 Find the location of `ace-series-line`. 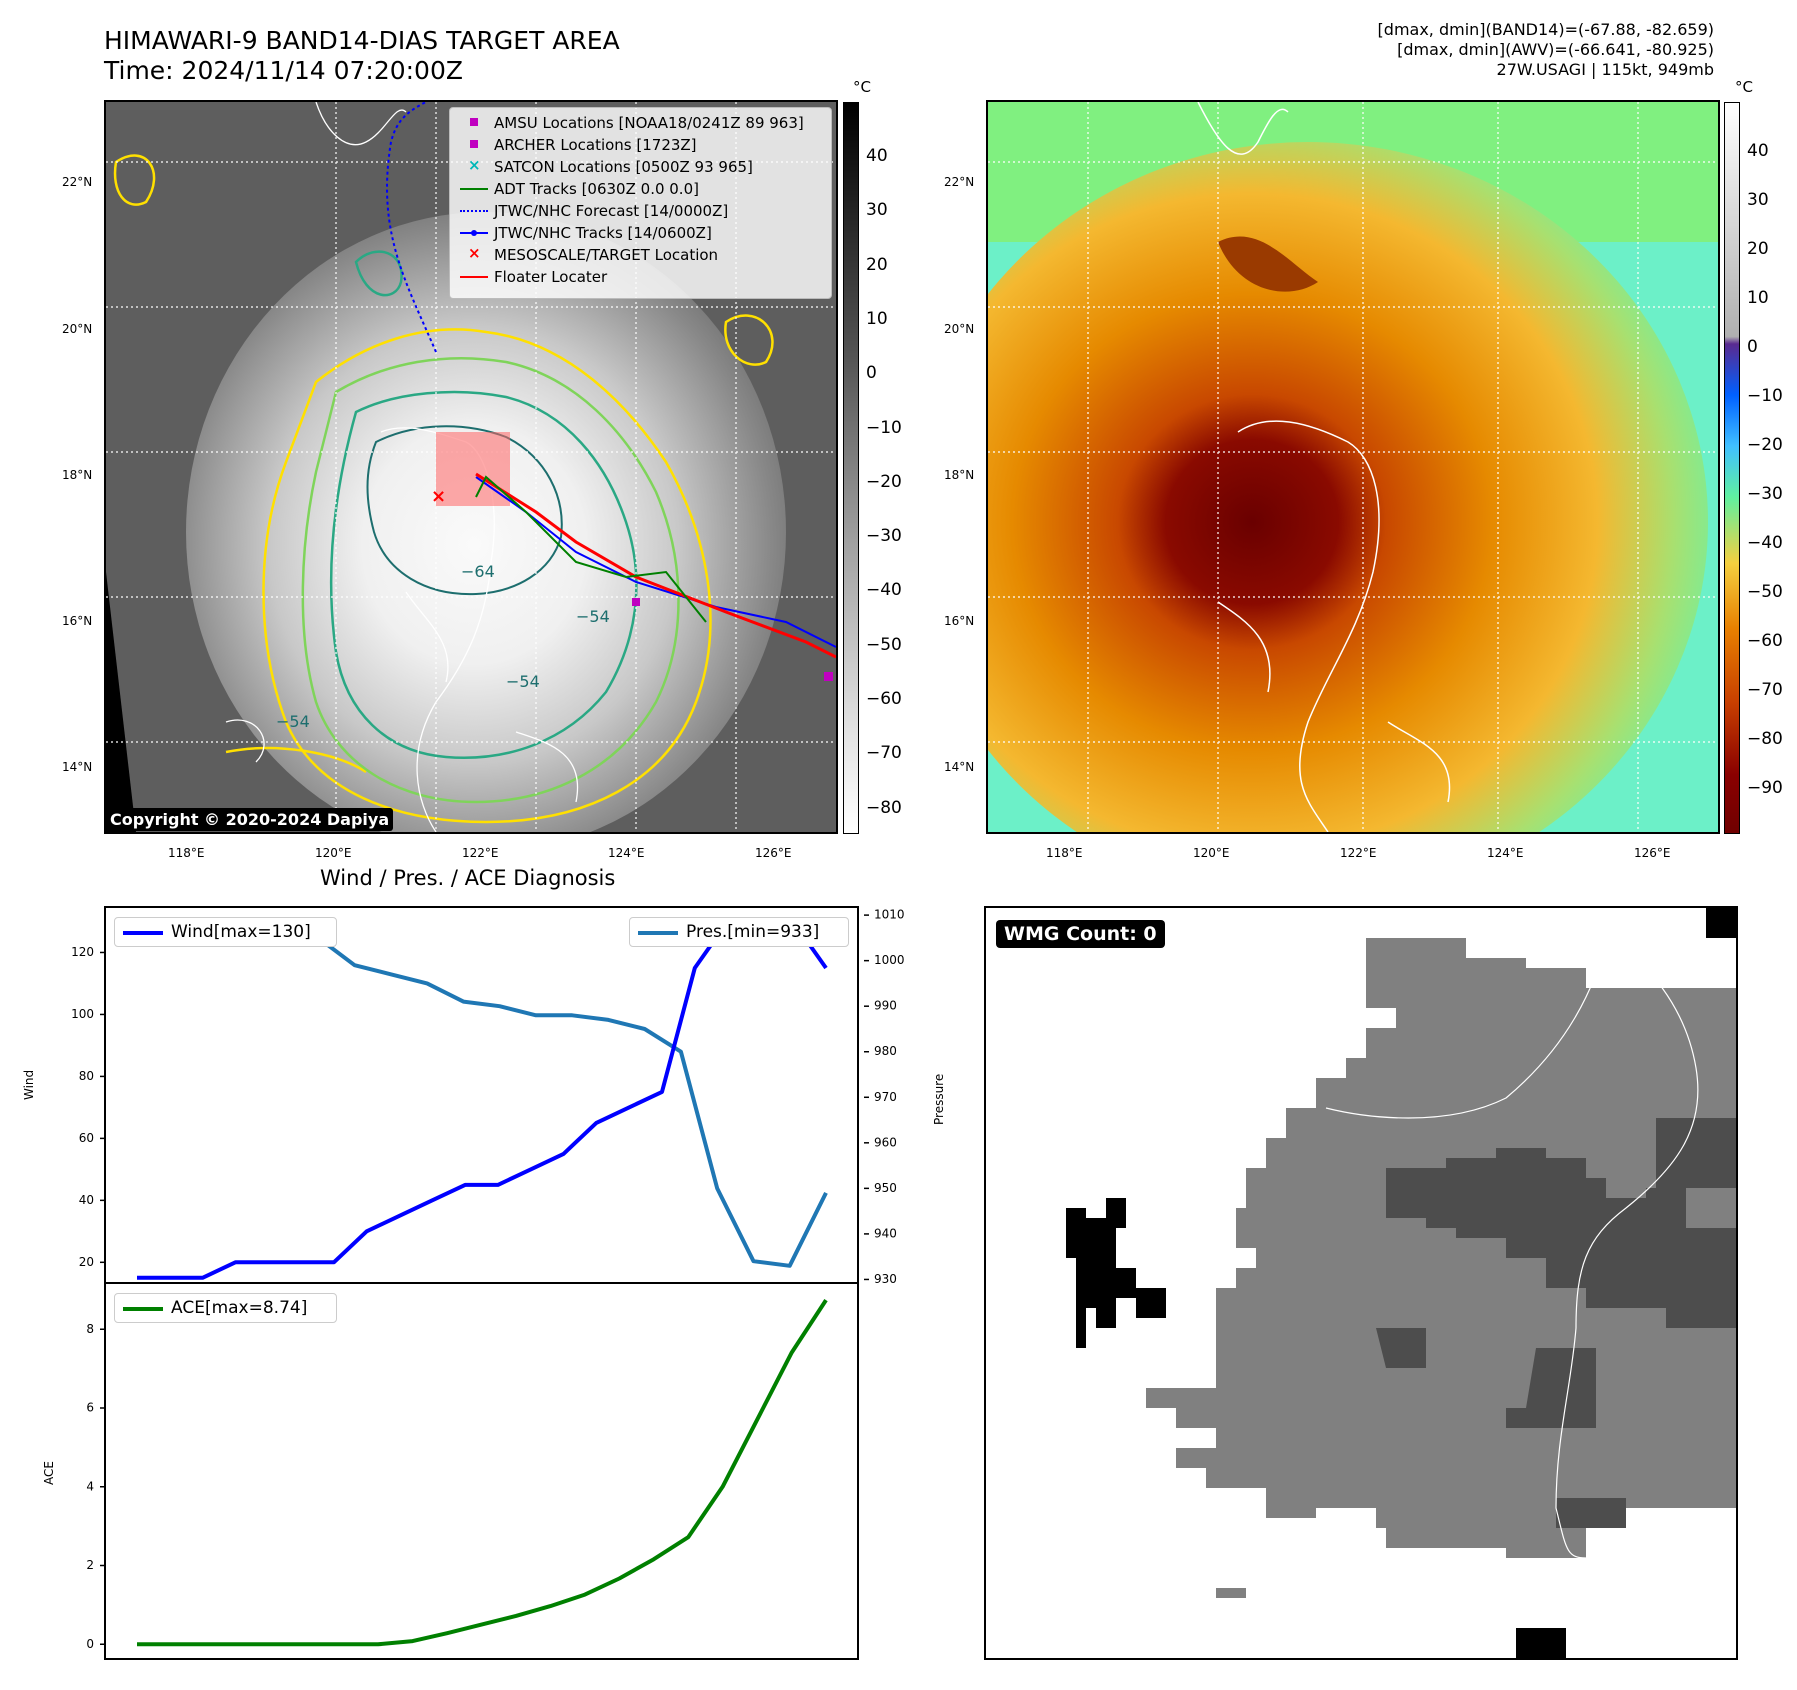

ace-series-line is located at coordinates (482, 1473).